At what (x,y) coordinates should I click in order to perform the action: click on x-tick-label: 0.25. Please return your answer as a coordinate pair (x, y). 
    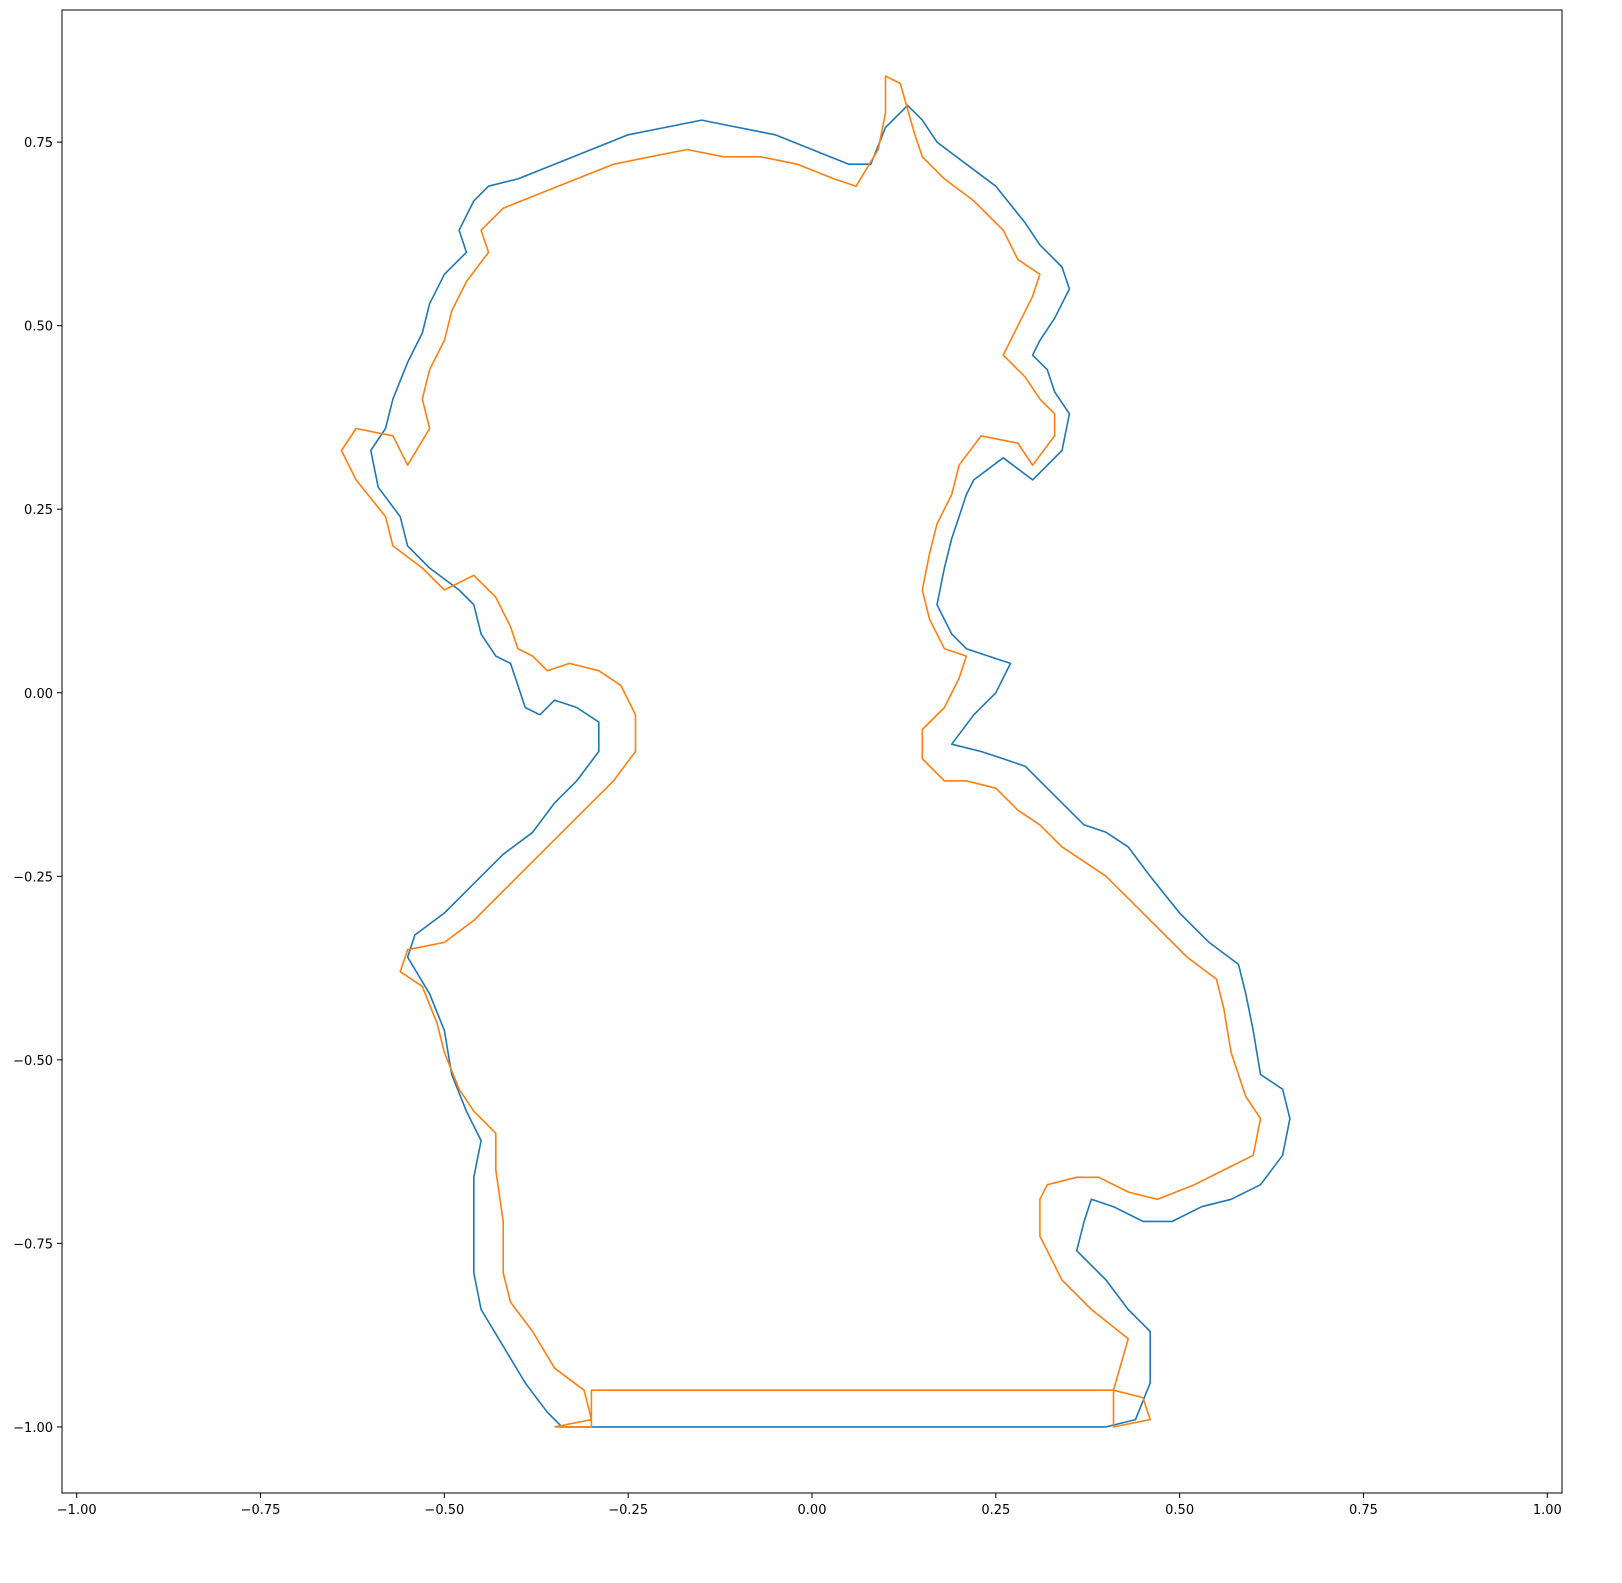
    Looking at the image, I should click on (995, 1510).